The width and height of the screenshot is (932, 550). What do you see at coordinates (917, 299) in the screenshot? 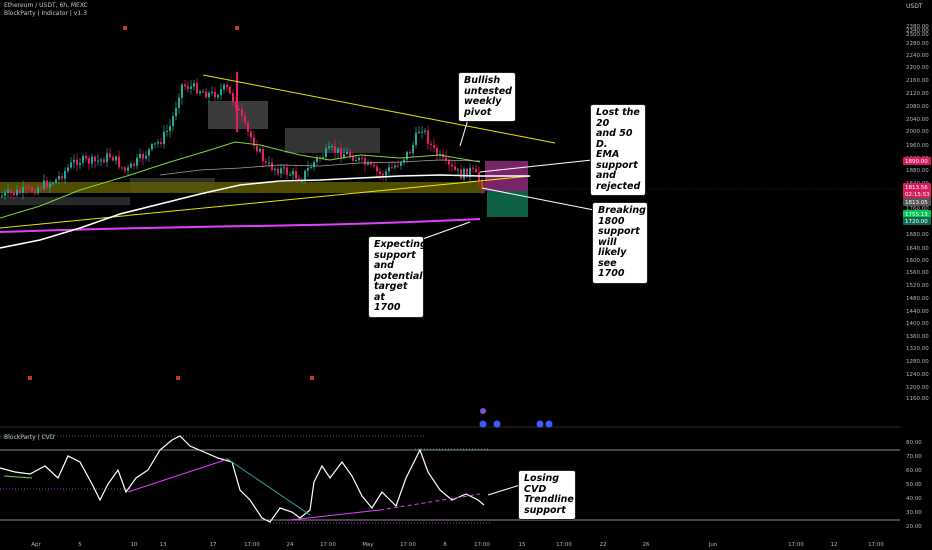
I see `price-axis-label: 1480.00` at bounding box center [917, 299].